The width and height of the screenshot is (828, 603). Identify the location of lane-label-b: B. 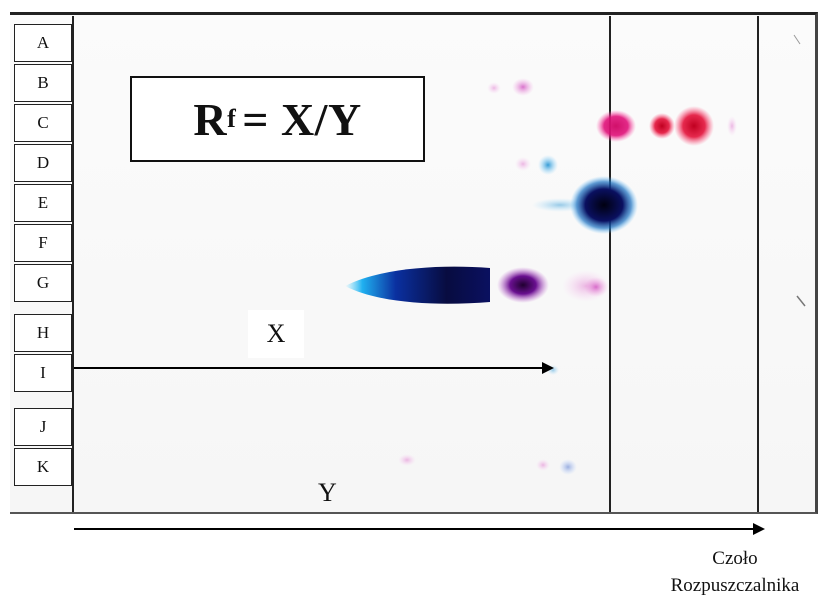
(43, 83).